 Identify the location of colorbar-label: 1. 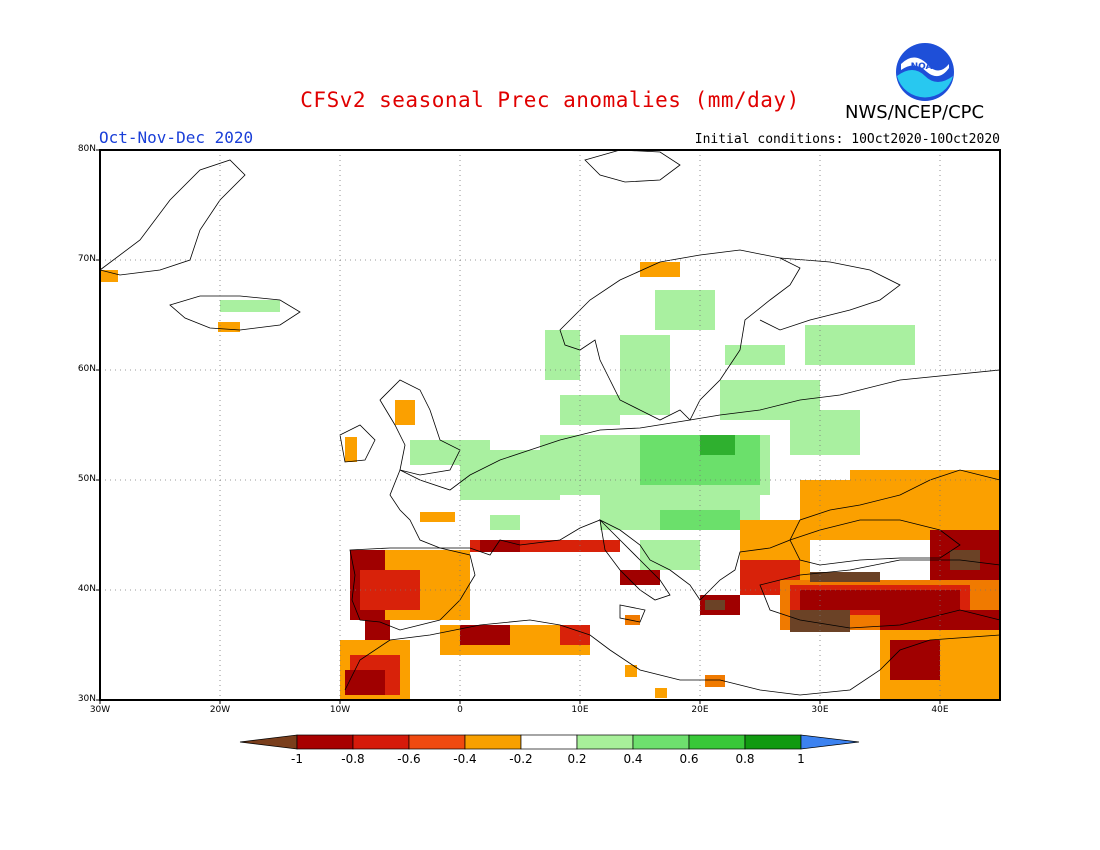
(801, 759).